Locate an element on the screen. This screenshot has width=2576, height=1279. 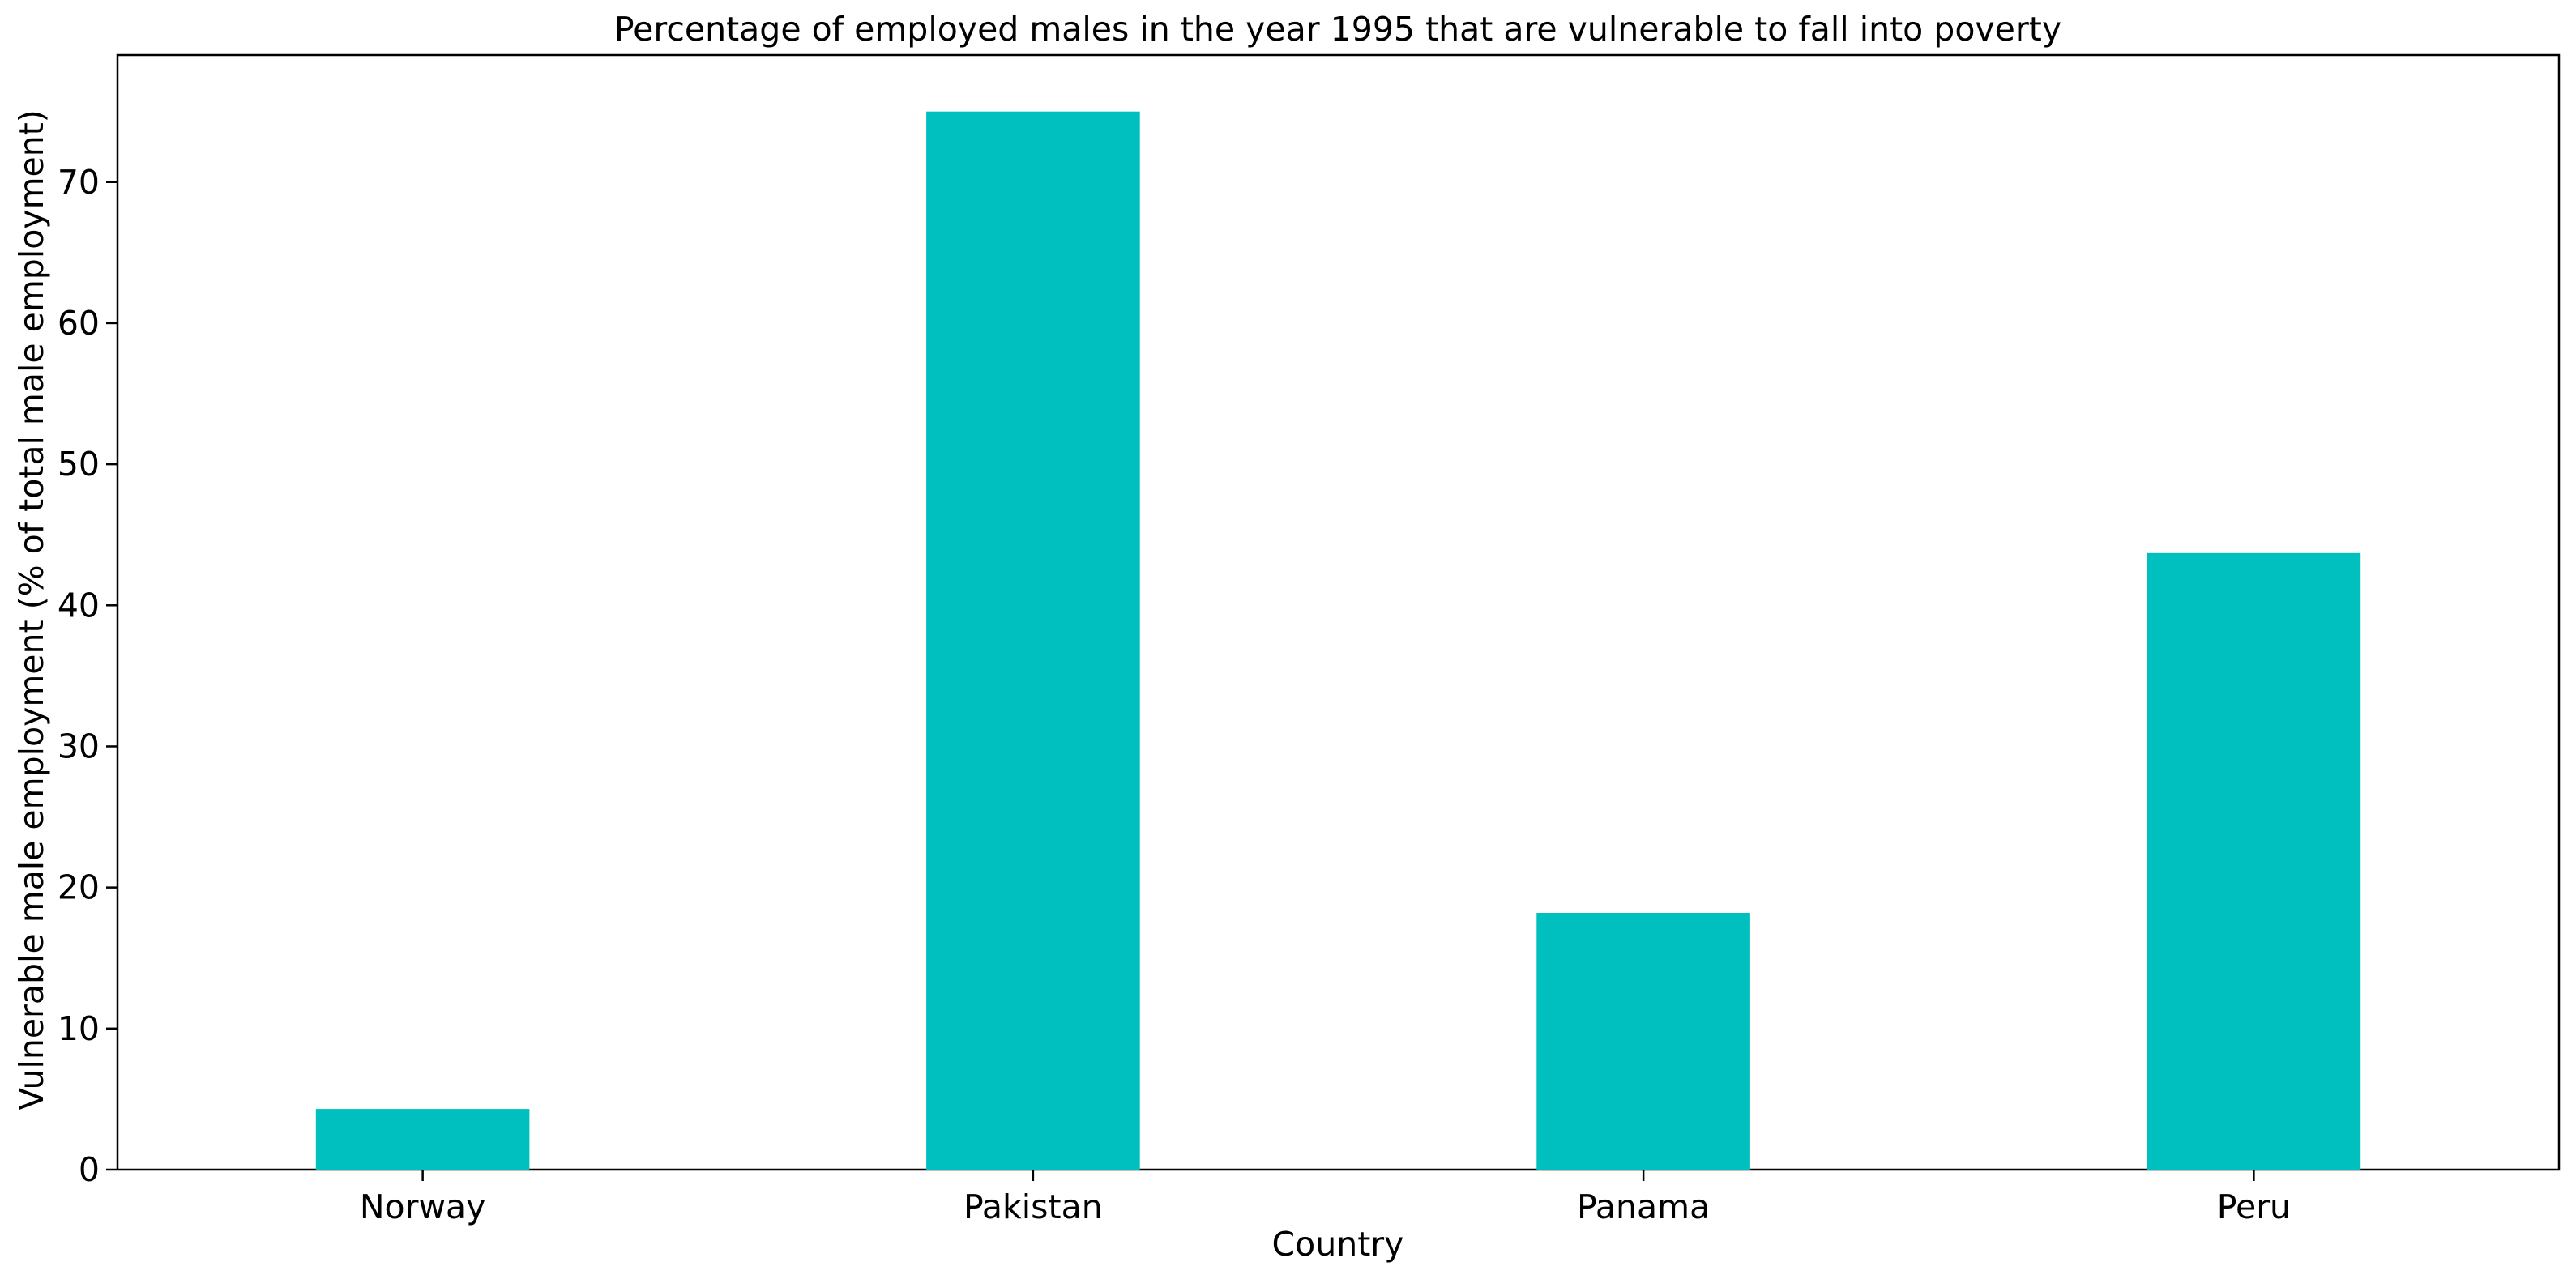
y-tick-label: 40 is located at coordinates (79, 605).